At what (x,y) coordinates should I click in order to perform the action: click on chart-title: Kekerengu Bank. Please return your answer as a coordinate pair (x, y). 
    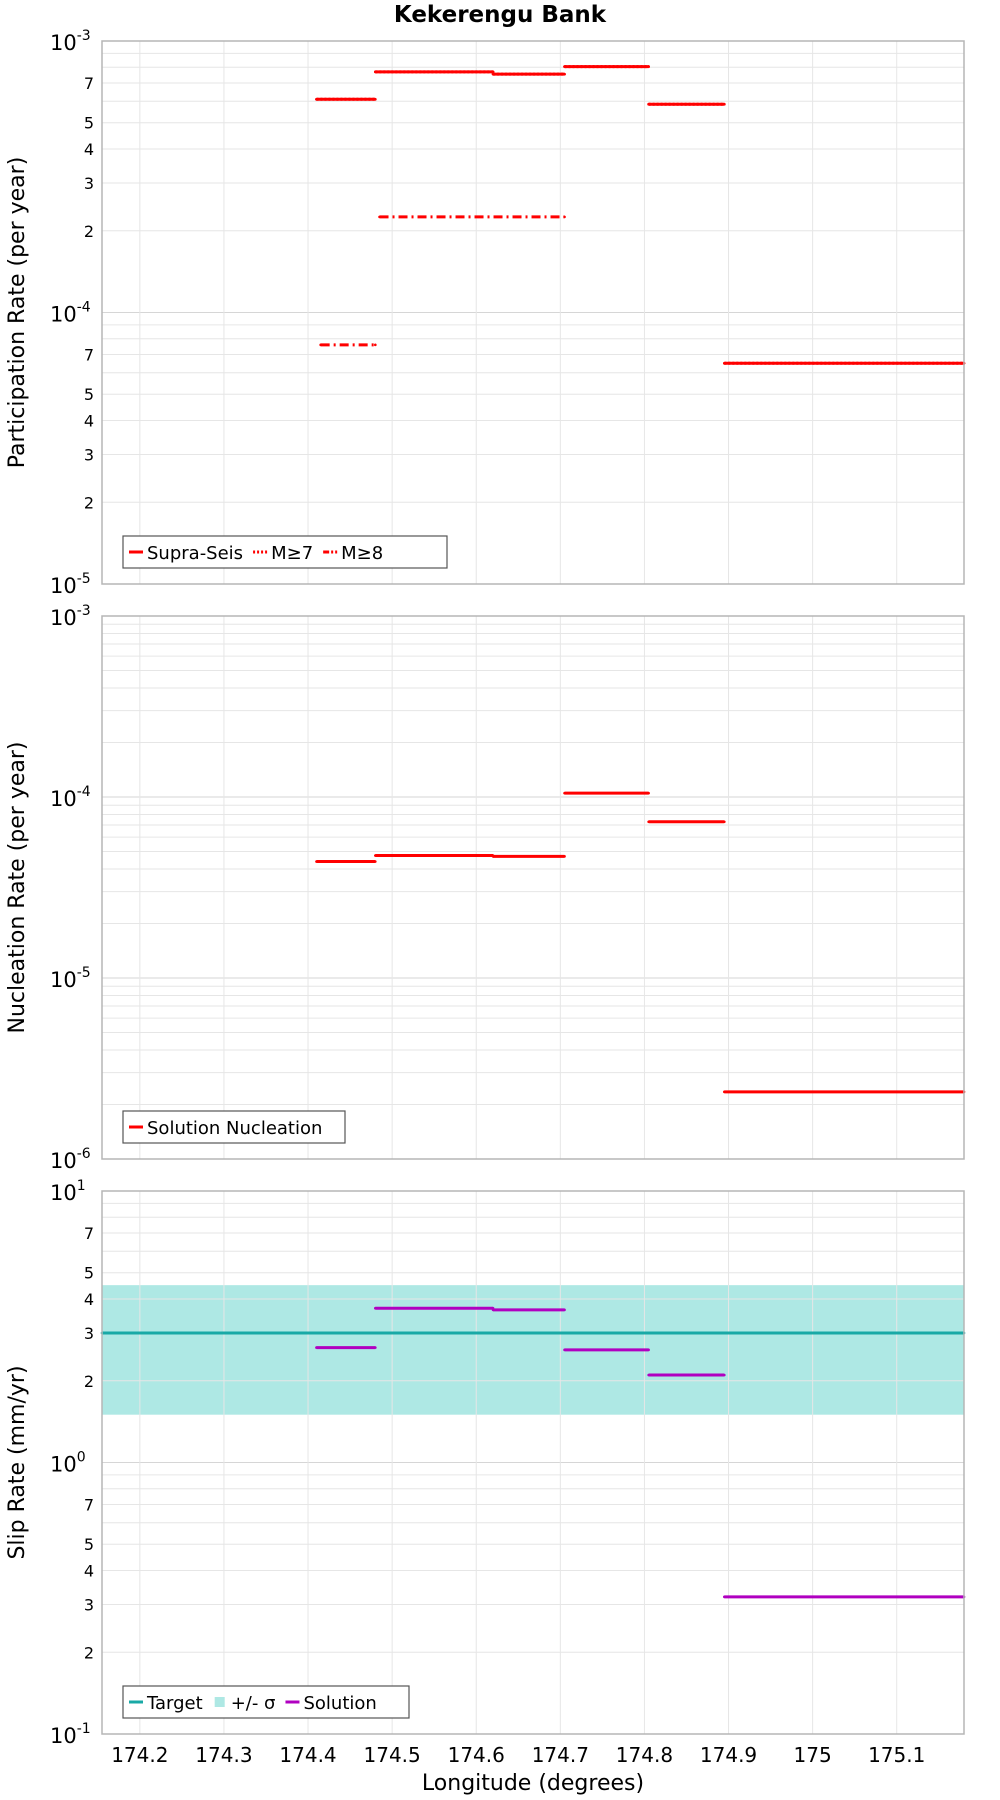
    Looking at the image, I should click on (500, 15).